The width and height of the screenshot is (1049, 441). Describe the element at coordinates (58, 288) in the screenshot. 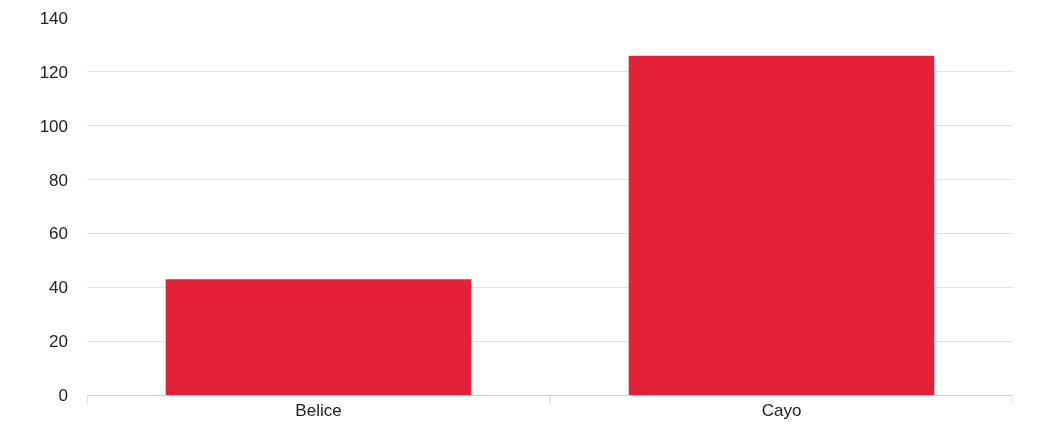

I see `y-tick-label: 40` at that location.